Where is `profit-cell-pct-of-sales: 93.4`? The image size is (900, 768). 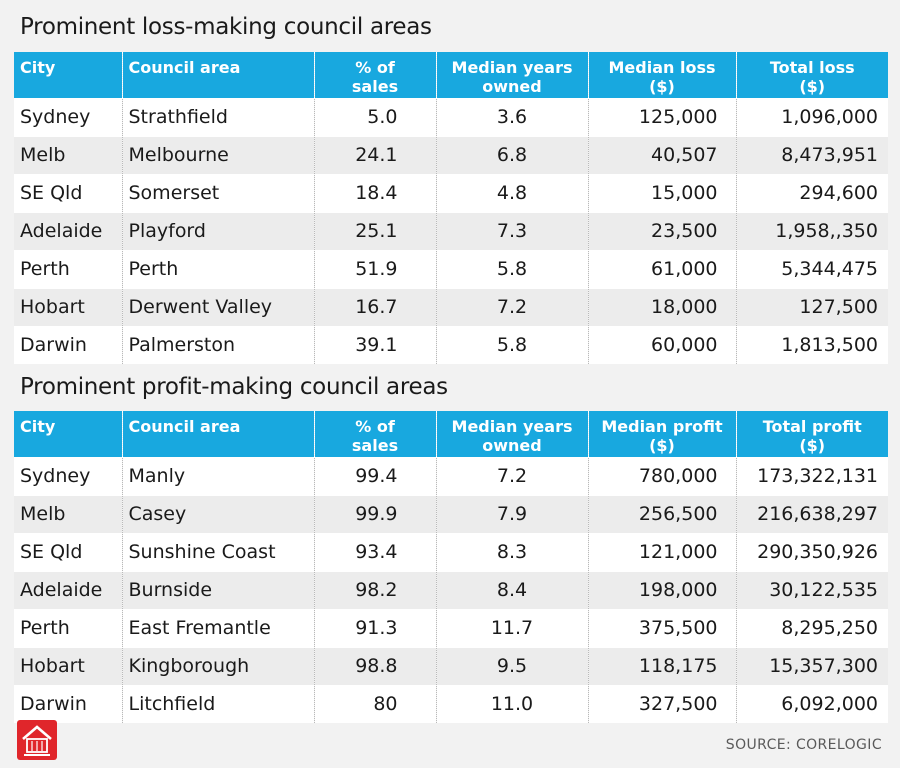 profit-cell-pct-of-sales: 93.4 is located at coordinates (374, 552).